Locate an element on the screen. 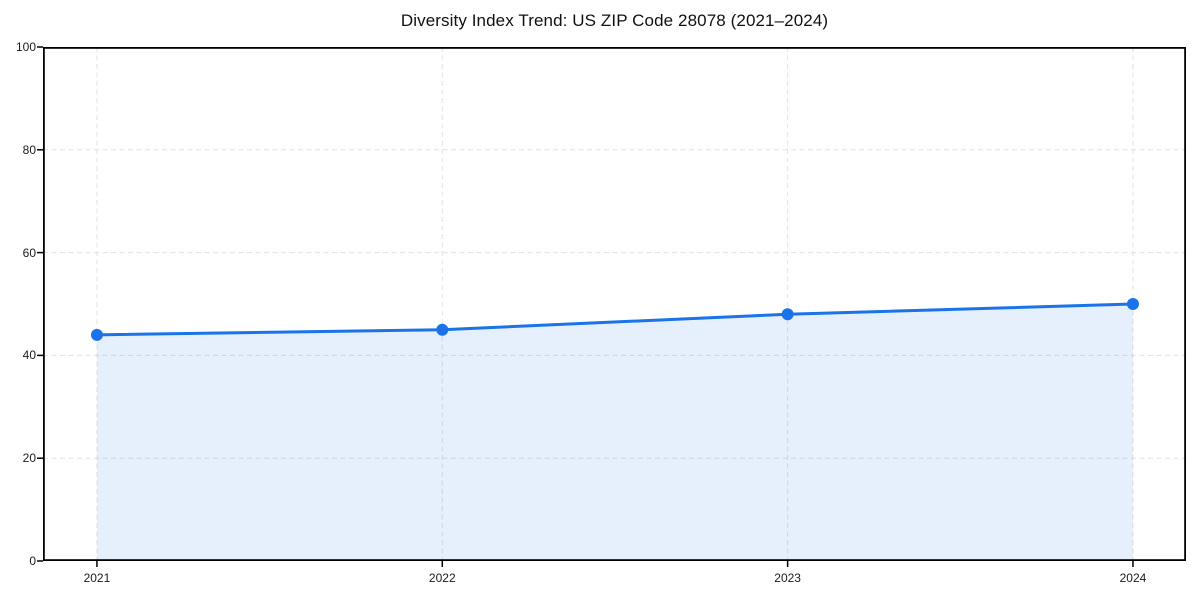 Image resolution: width=1200 pixels, height=600 pixels. x-tick-label: 2021 is located at coordinates (97, 578).